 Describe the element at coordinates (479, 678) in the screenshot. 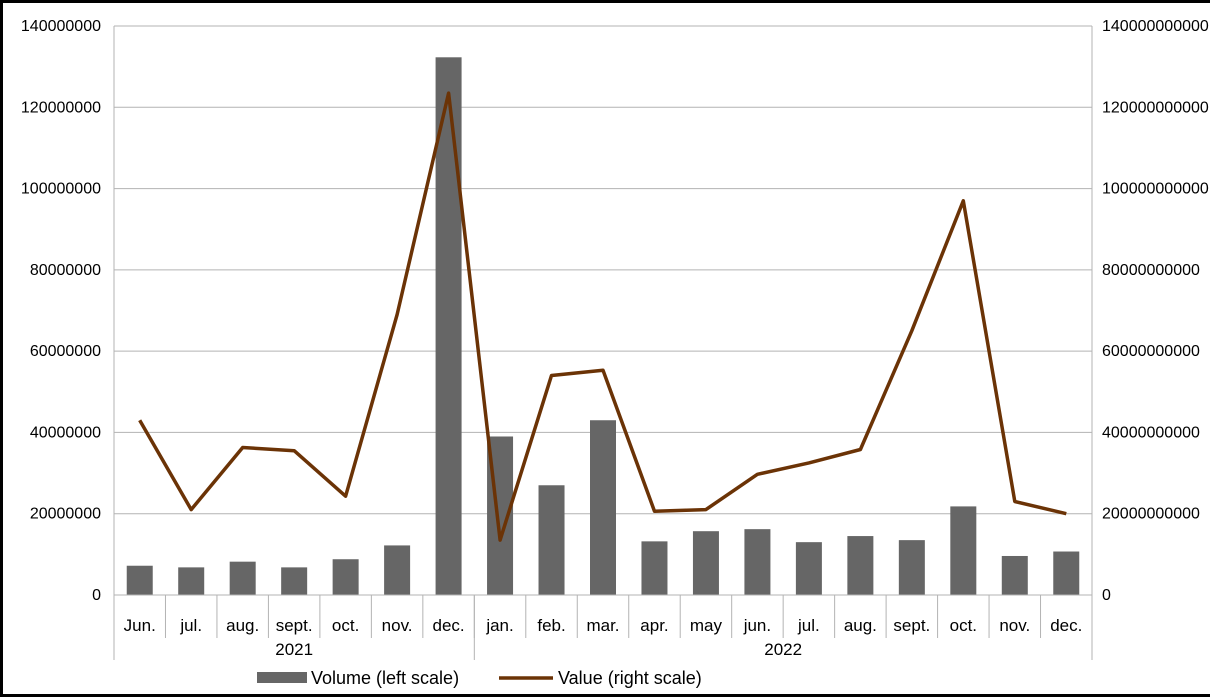

I see `legend: Volume (left scale) Value (right scale)` at that location.